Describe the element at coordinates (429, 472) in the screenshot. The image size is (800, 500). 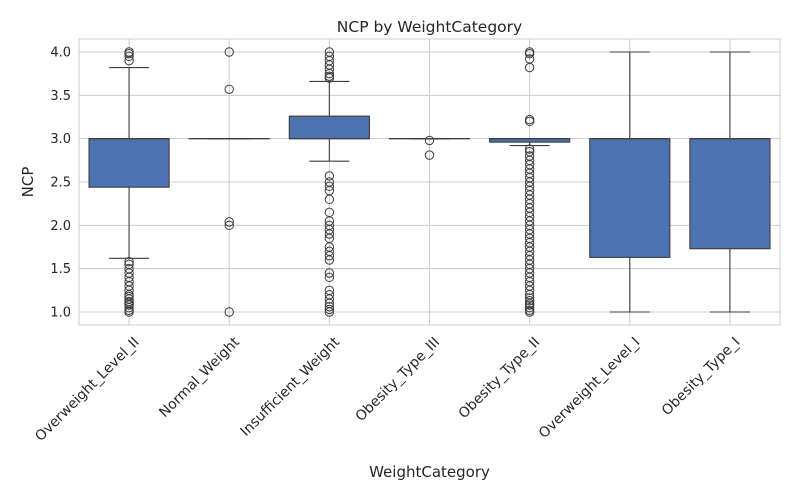
I see `x-axis-title: WeightCategory` at that location.